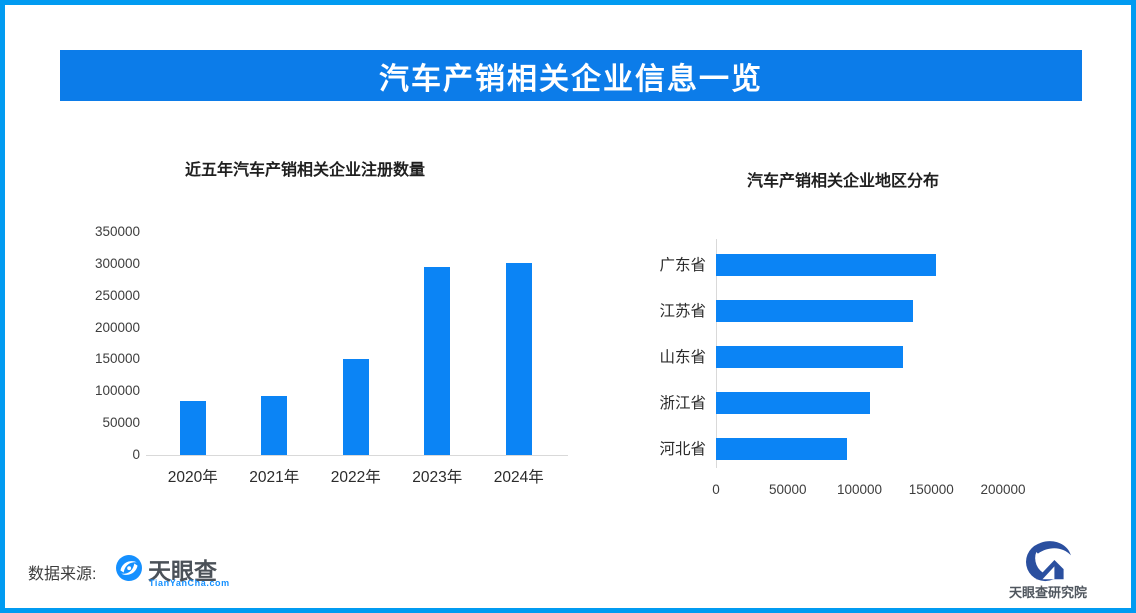  Describe the element at coordinates (716, 489) in the screenshot. I see `right-chart-x-tick-label: 0` at that location.